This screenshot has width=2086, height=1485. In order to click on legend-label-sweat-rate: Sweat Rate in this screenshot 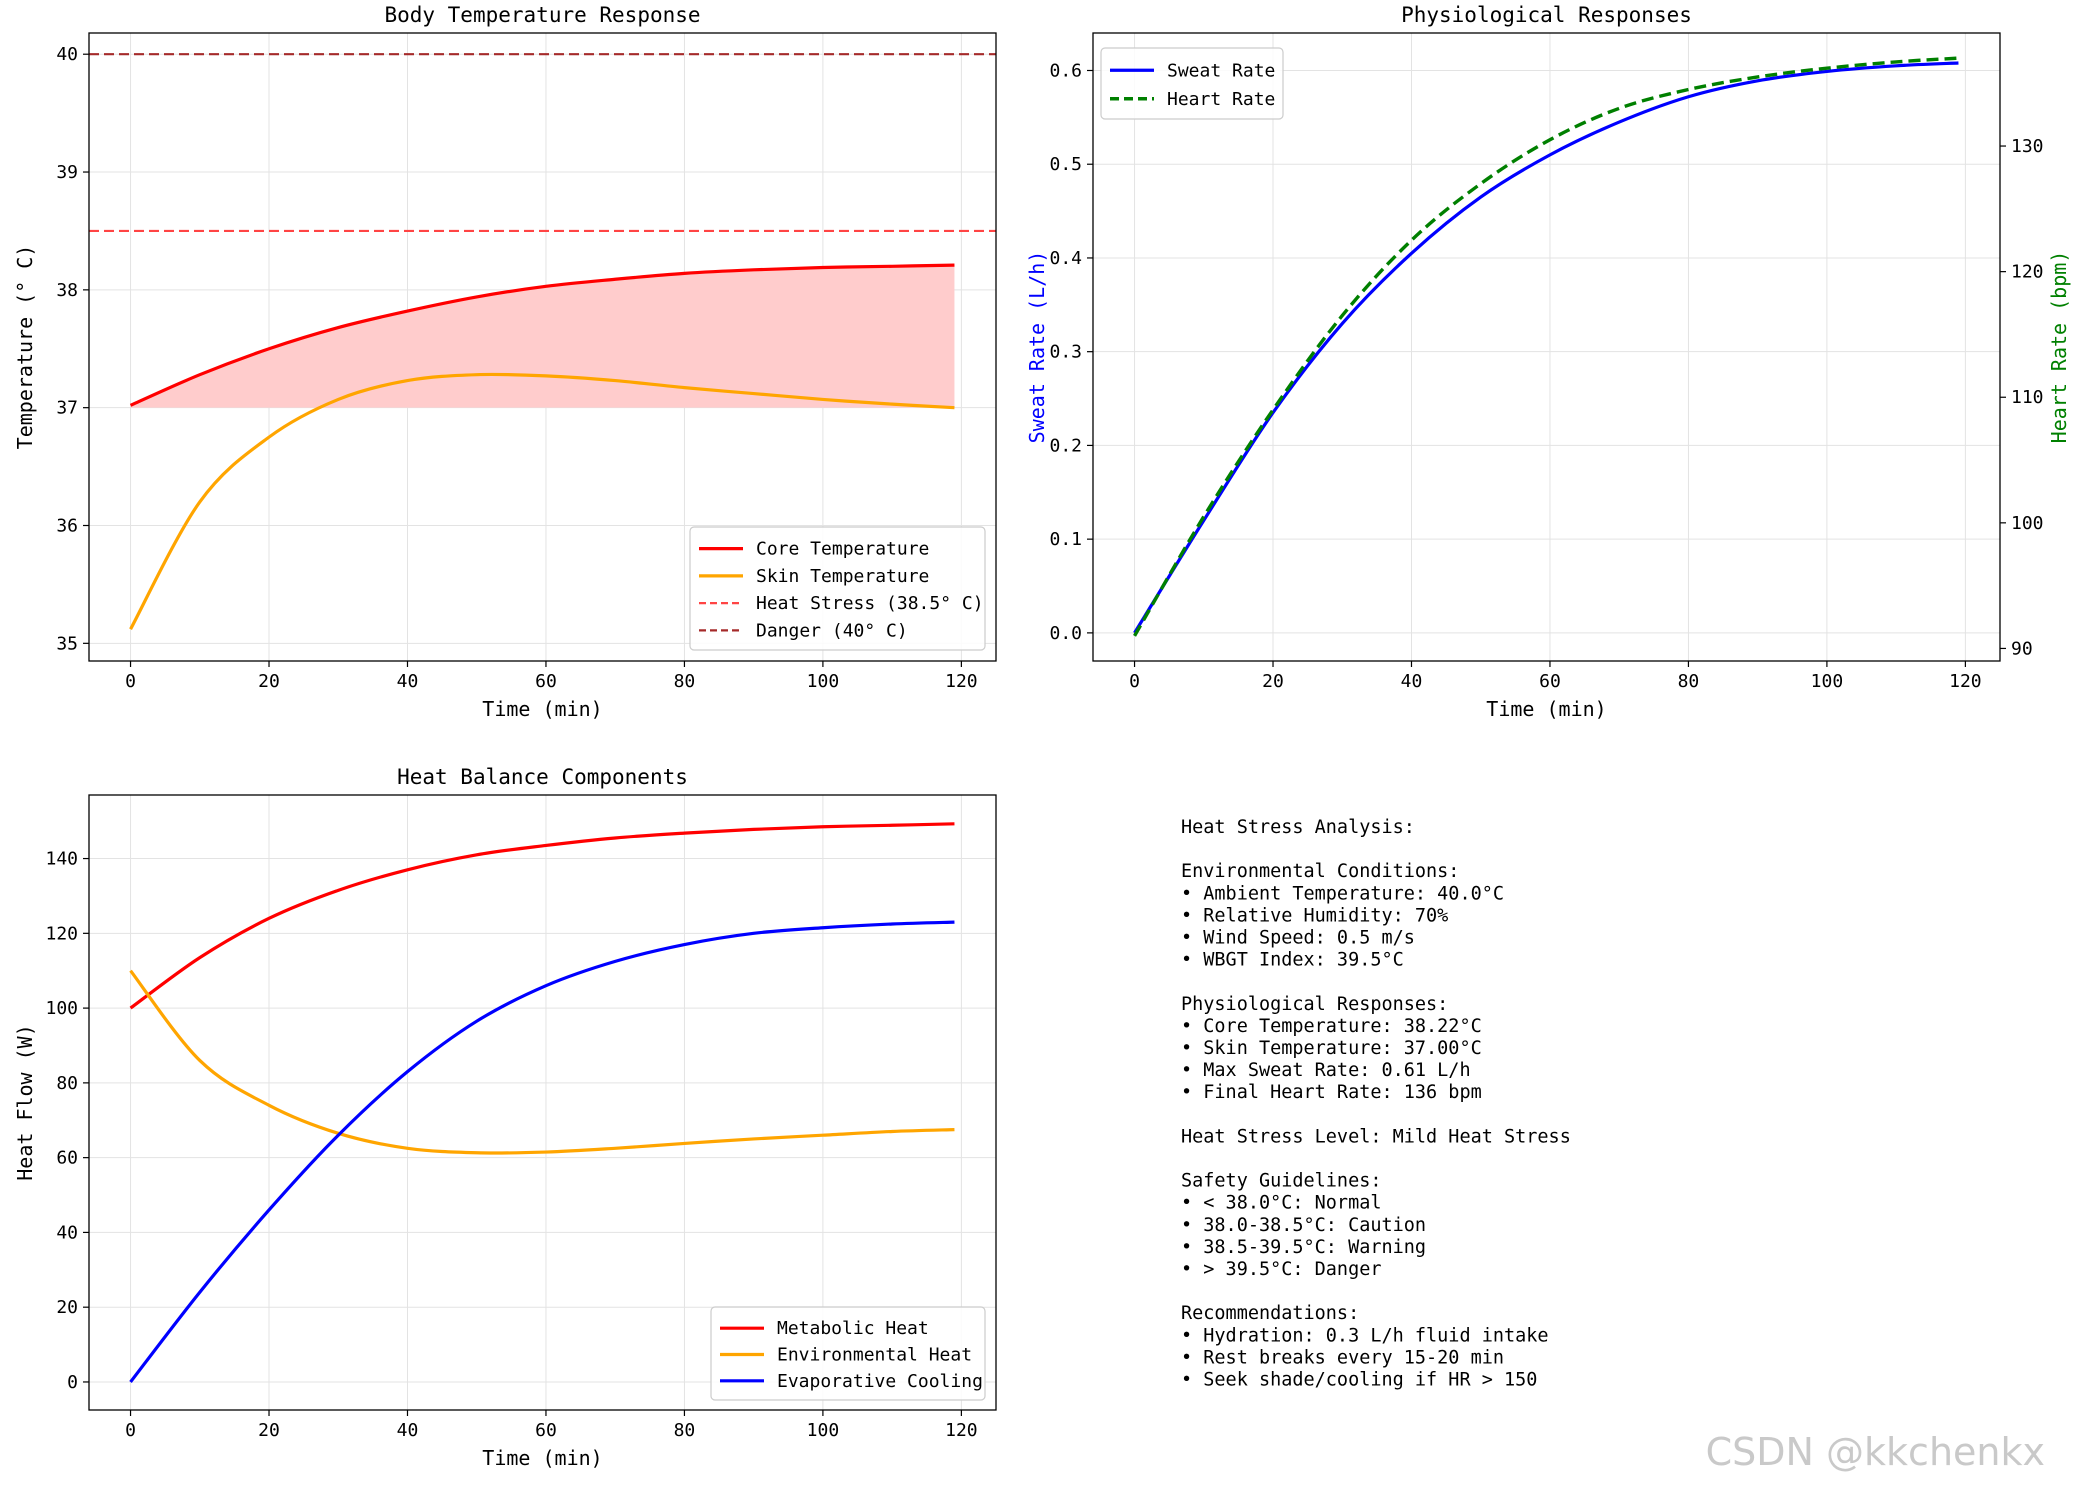, I will do `click(1221, 70)`.